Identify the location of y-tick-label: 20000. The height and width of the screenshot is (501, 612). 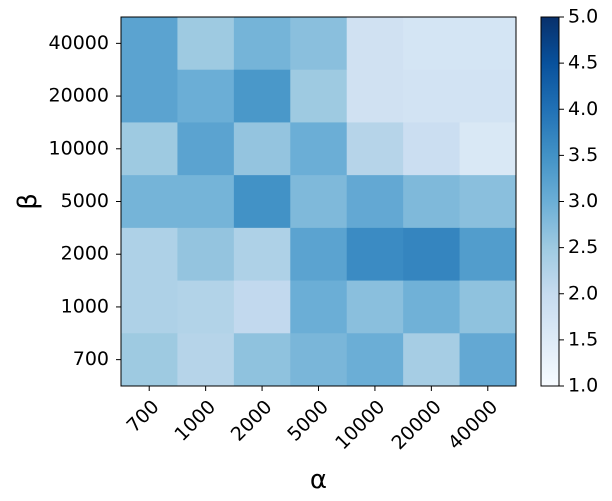
(79, 96).